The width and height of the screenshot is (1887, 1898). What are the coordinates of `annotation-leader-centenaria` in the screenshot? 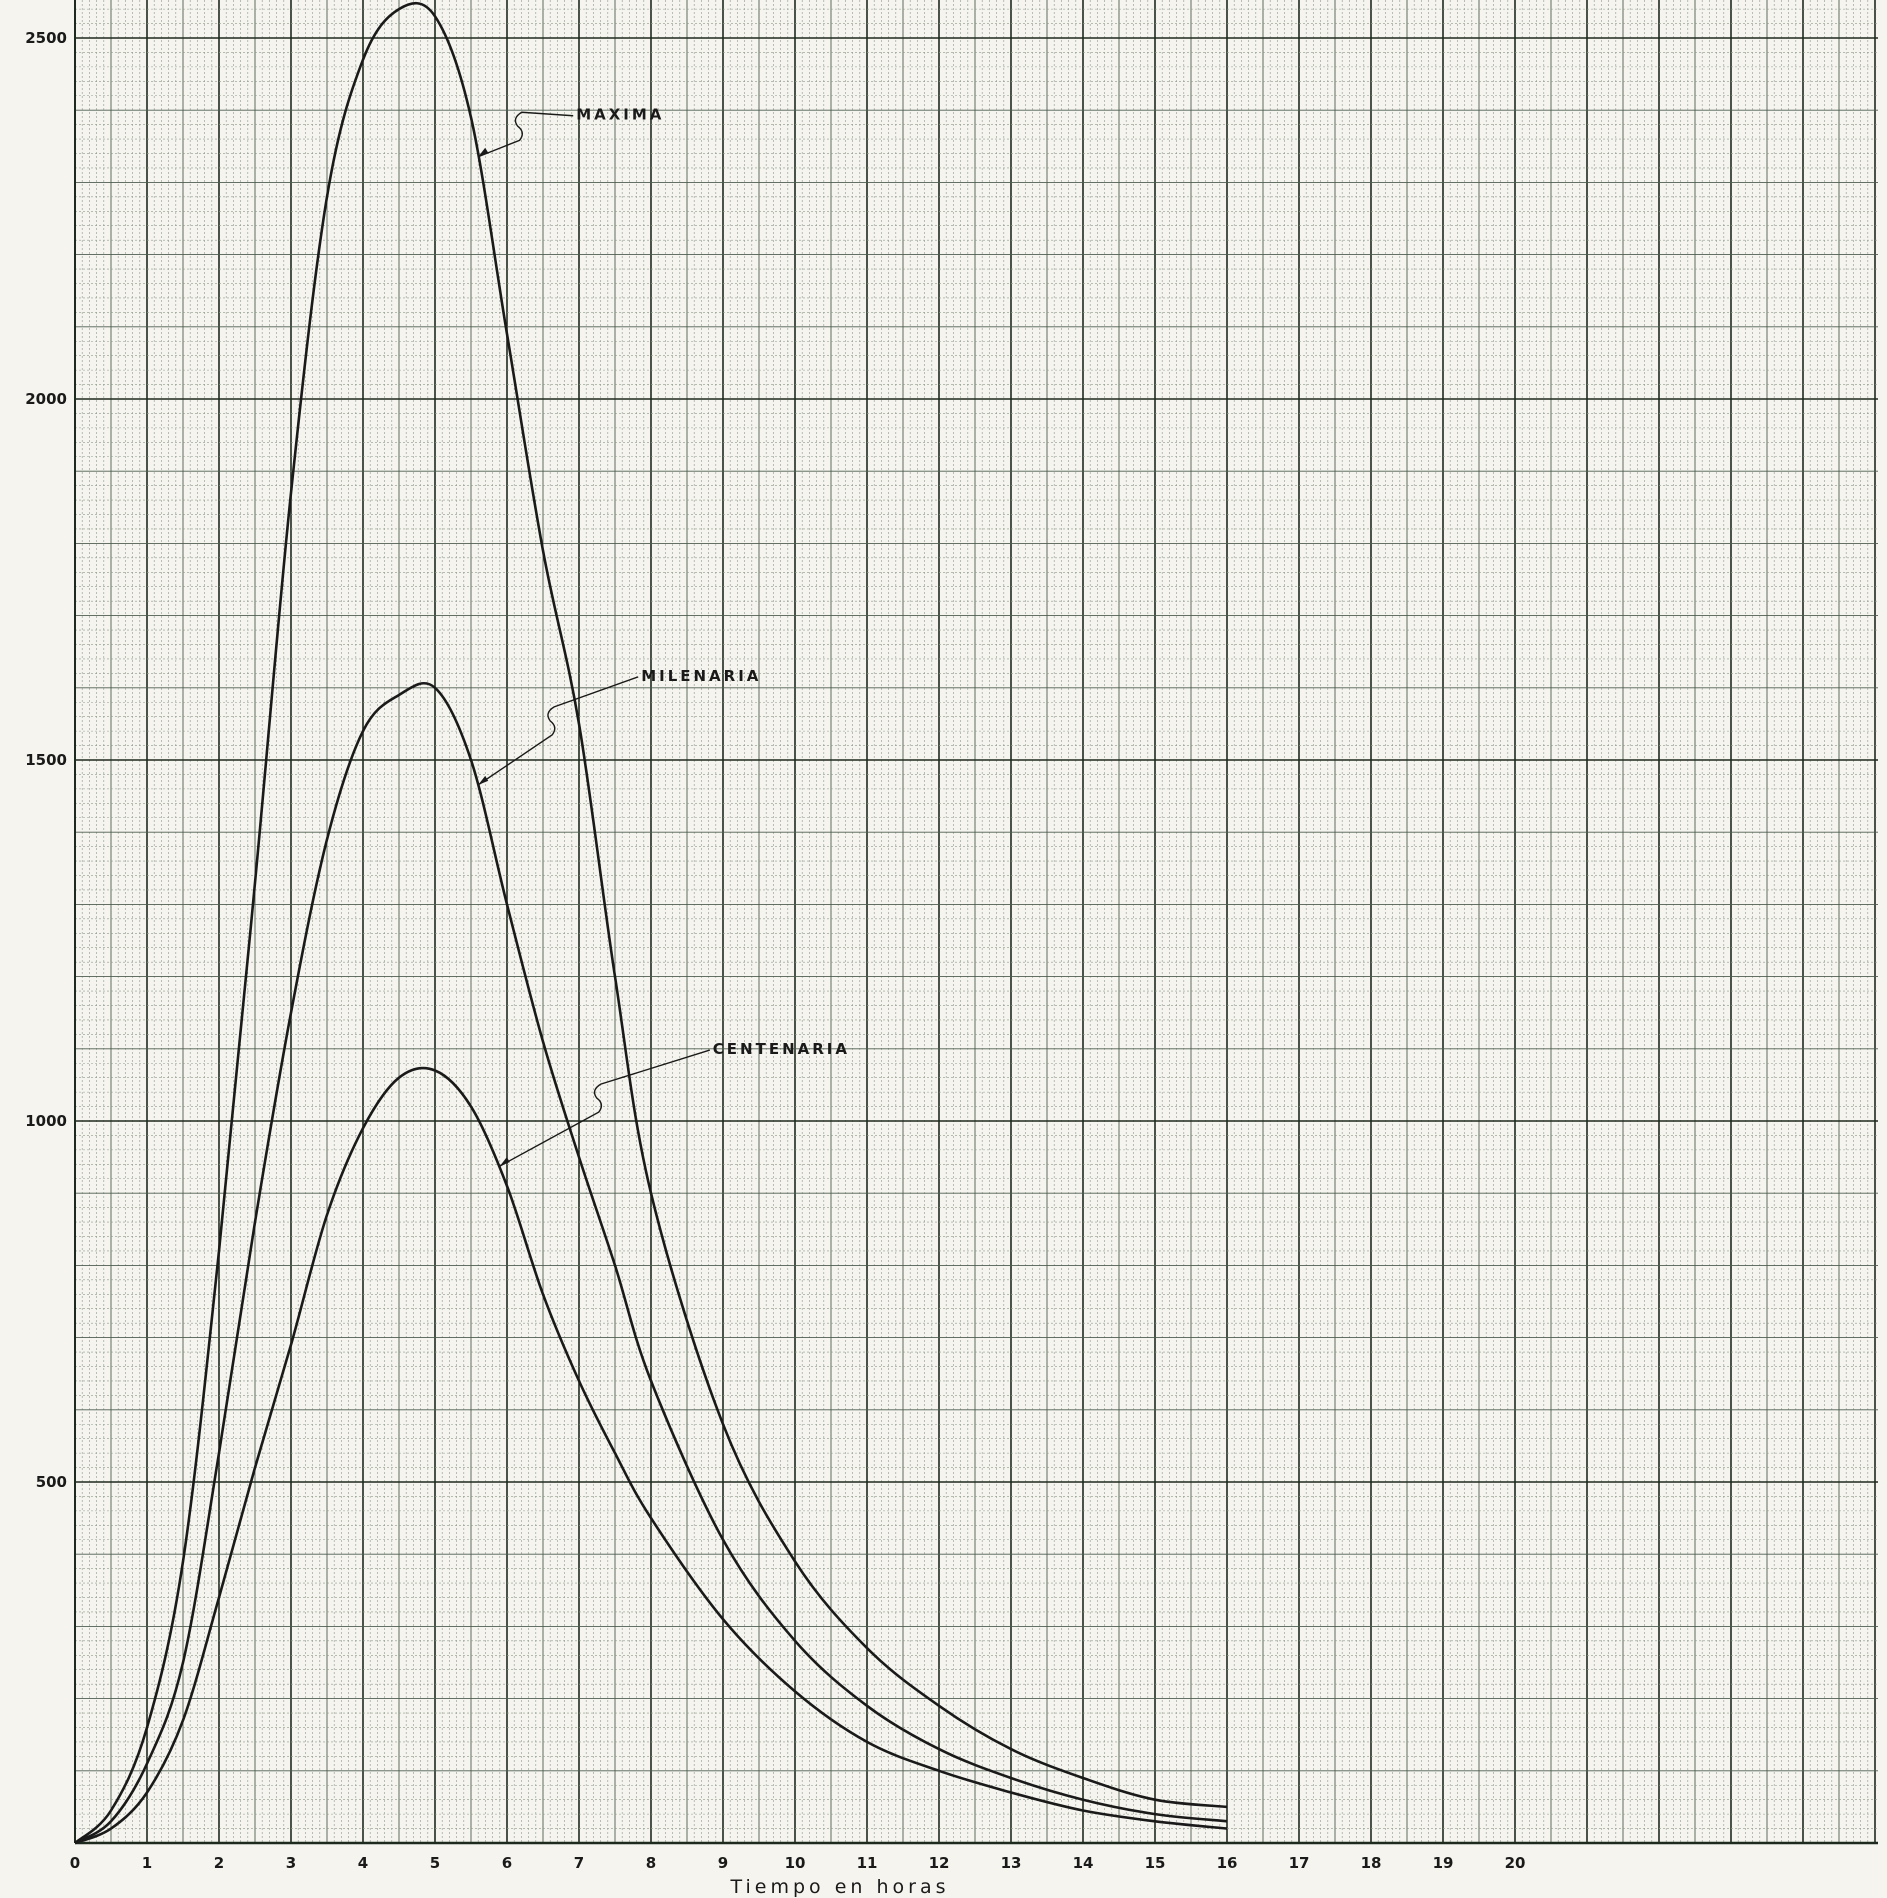 It's located at (605, 1108).